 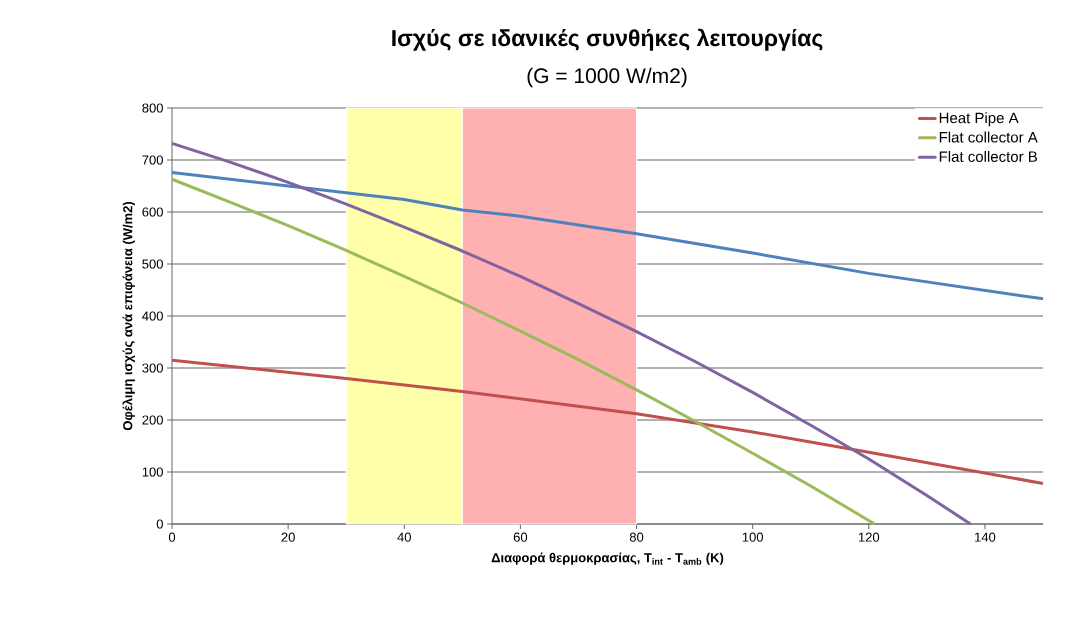 What do you see at coordinates (988, 156) in the screenshot?
I see `legend-label: Flat collector B` at bounding box center [988, 156].